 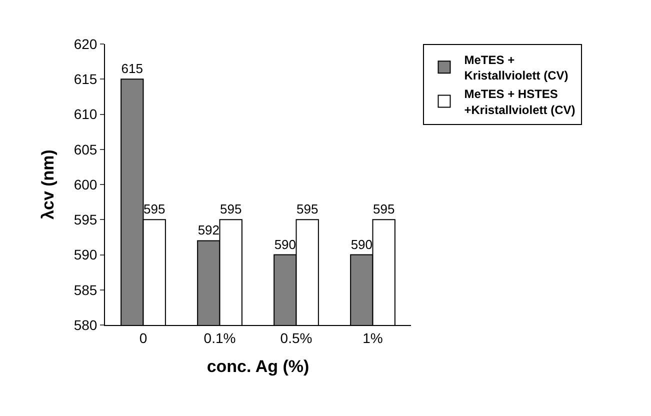 What do you see at coordinates (516, 67) in the screenshot?
I see `legend-label: MeTES + Kristallviolett (CV)` at bounding box center [516, 67].